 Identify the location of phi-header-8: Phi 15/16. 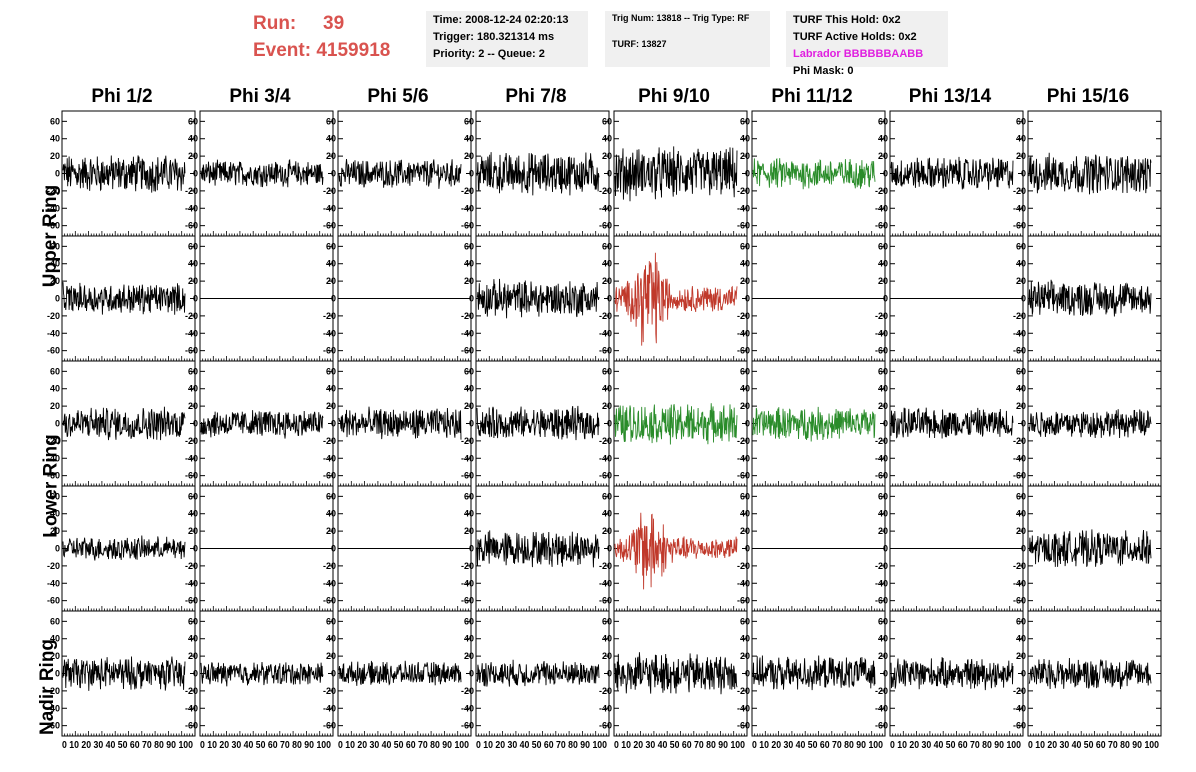
(1088, 96).